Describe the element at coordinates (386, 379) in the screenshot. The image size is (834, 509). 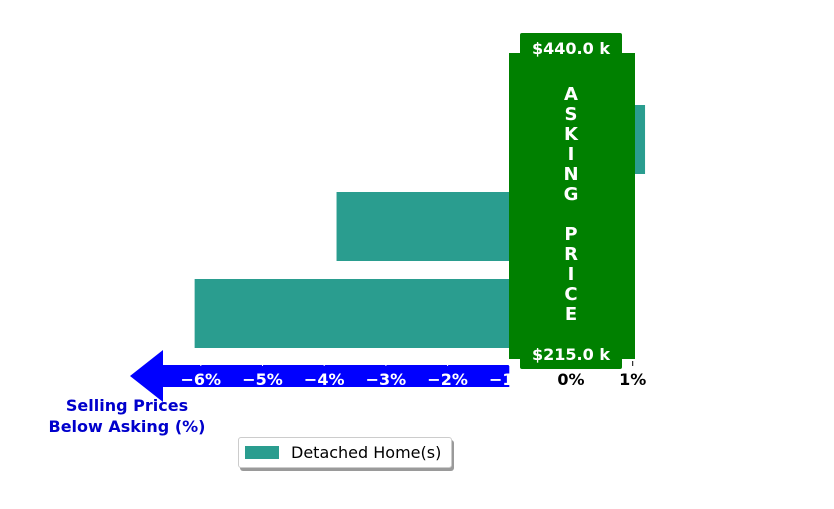
I see `x-tick-label-3: −3%` at that location.